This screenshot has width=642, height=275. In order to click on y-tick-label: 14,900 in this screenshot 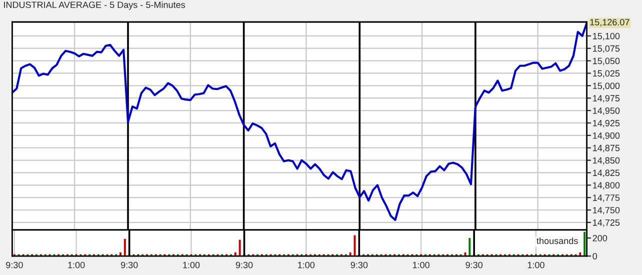, I will do `click(606, 136)`.